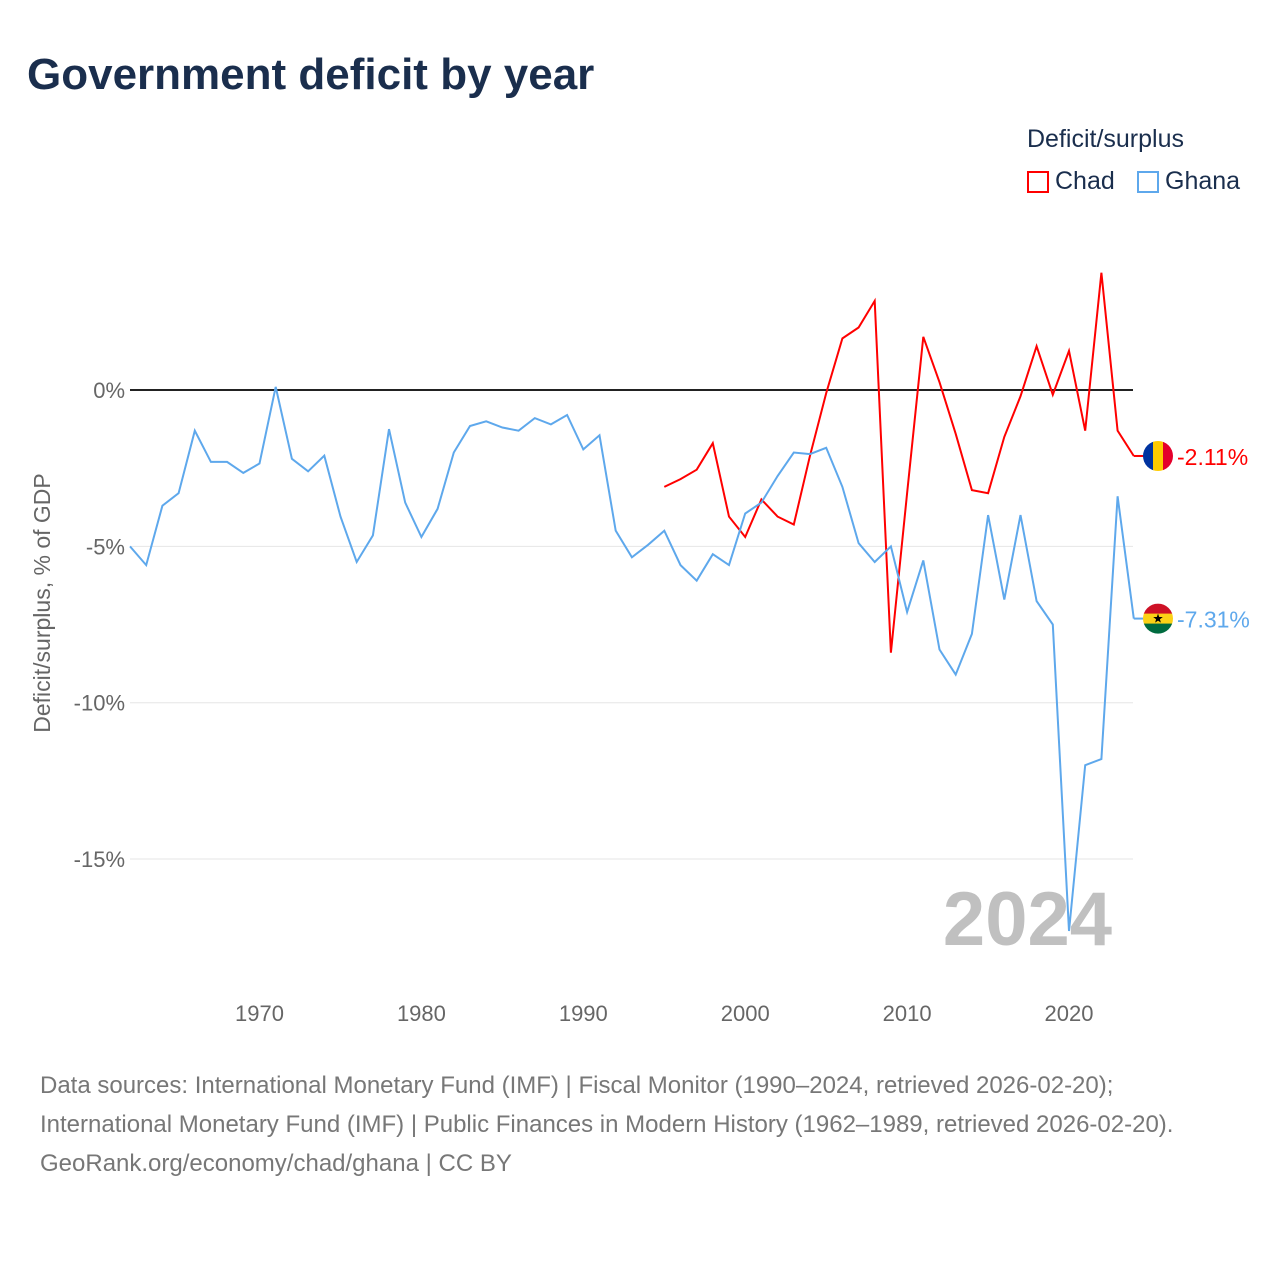 The height and width of the screenshot is (1280, 1280). I want to click on x-tick-label: 1970, so click(259, 1013).